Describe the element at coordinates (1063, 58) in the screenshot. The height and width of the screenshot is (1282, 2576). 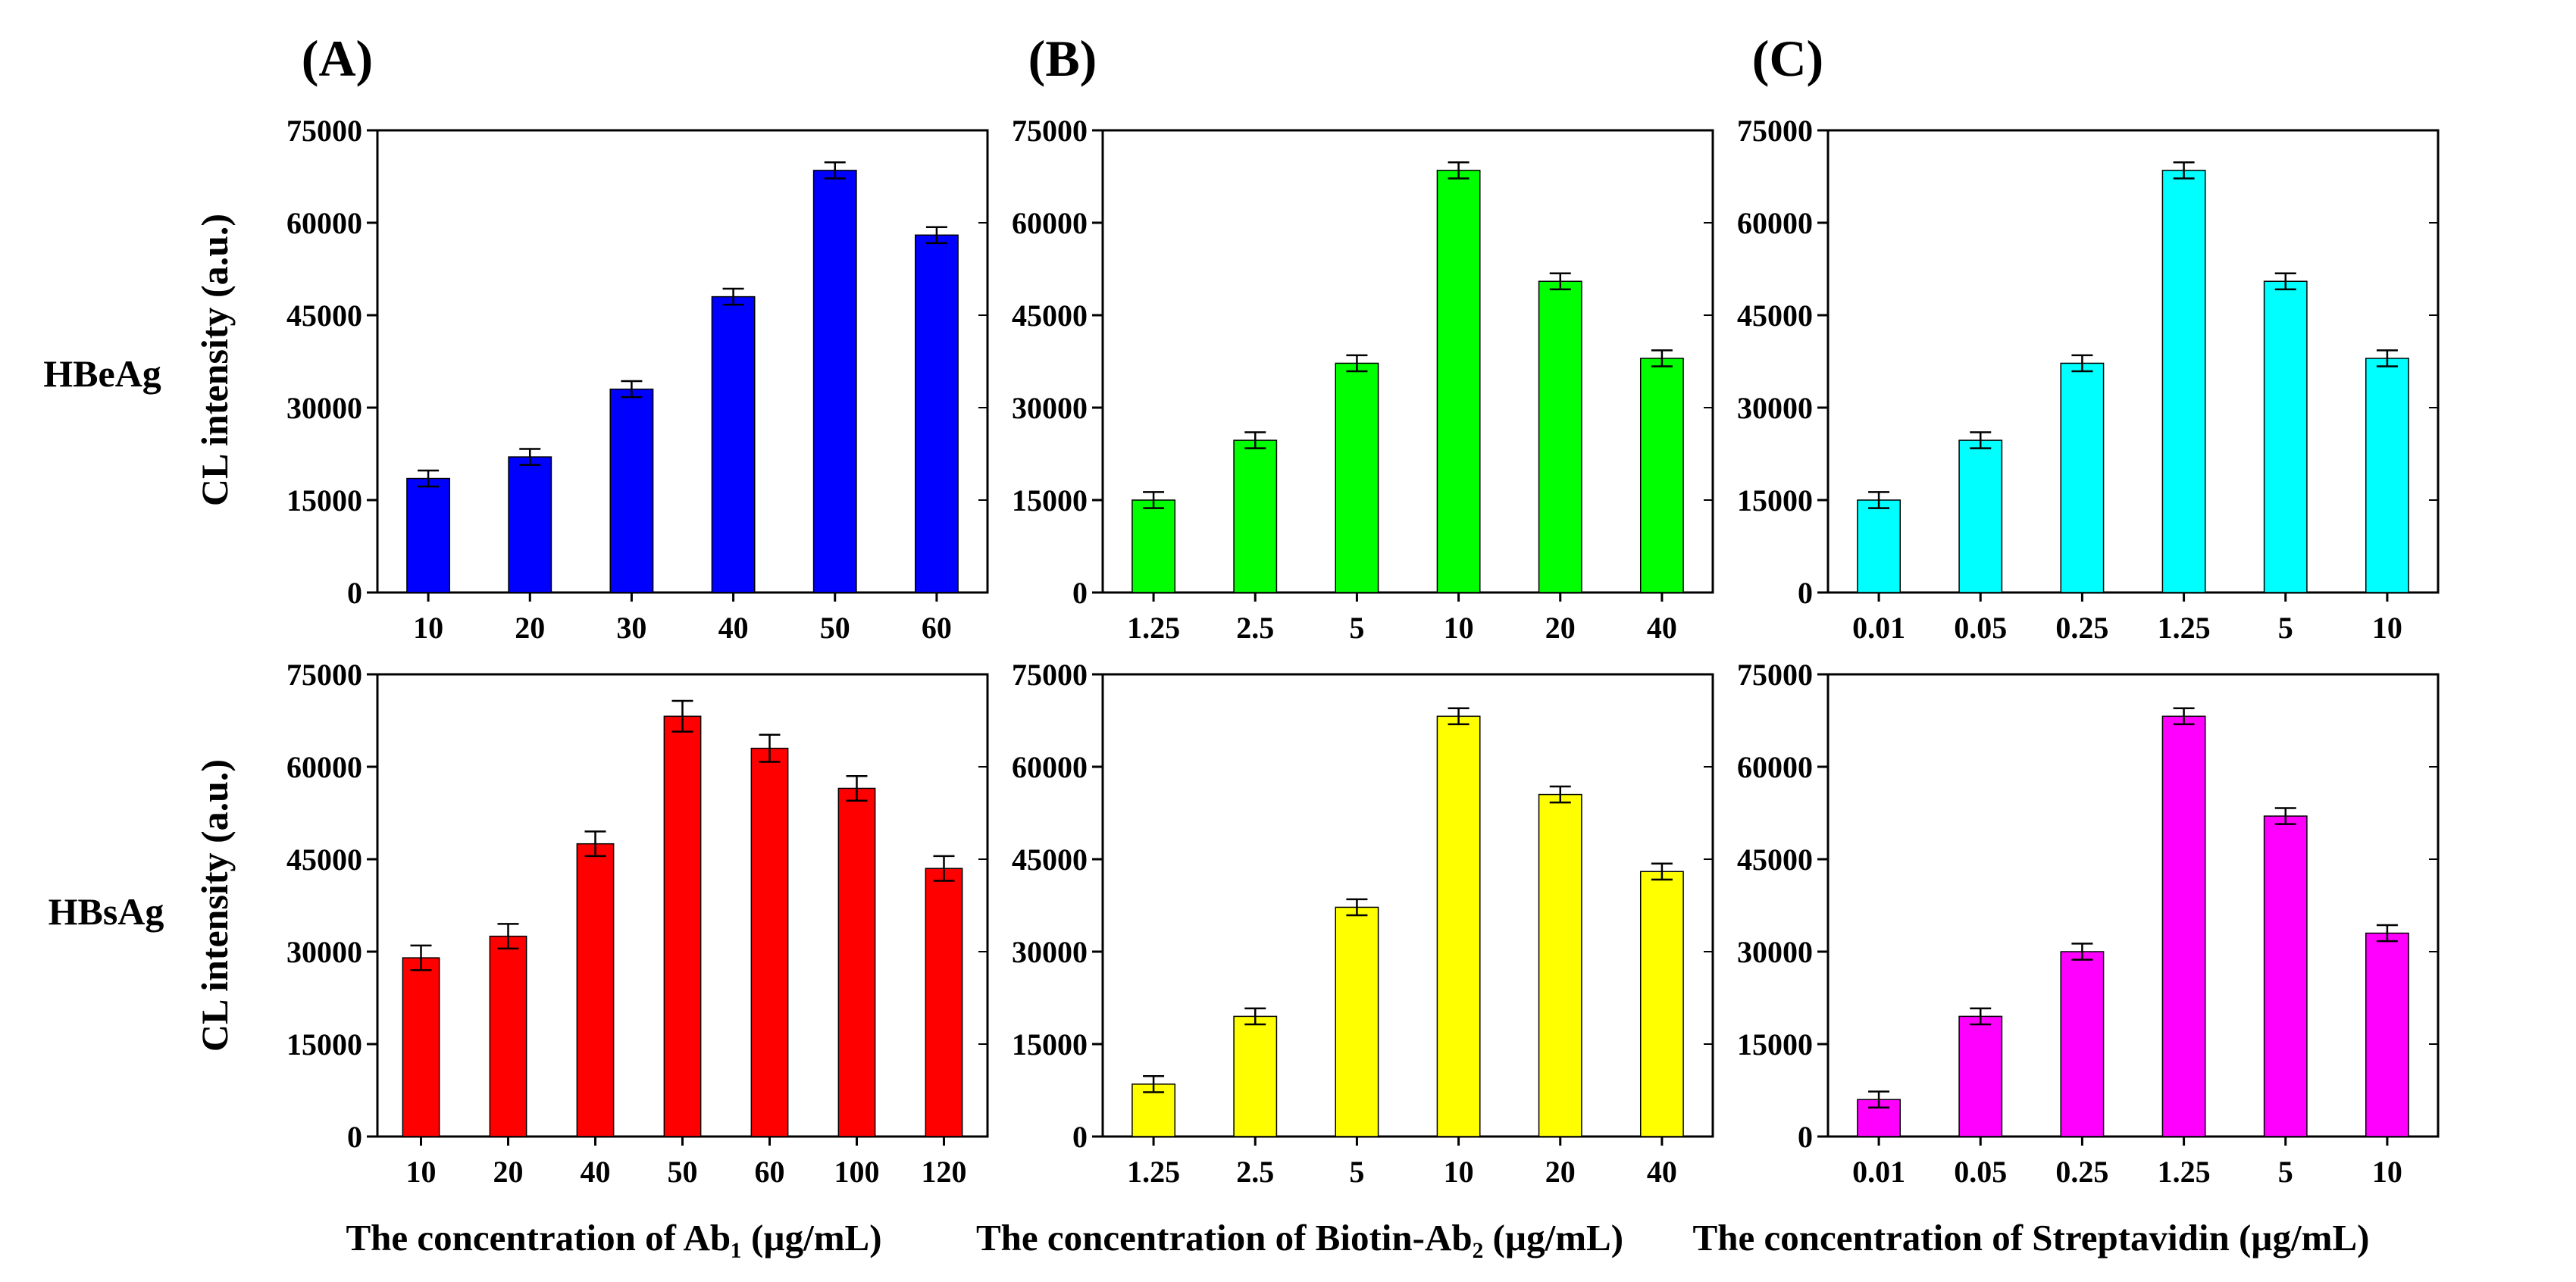
I see `panel-label-b: (B)` at that location.